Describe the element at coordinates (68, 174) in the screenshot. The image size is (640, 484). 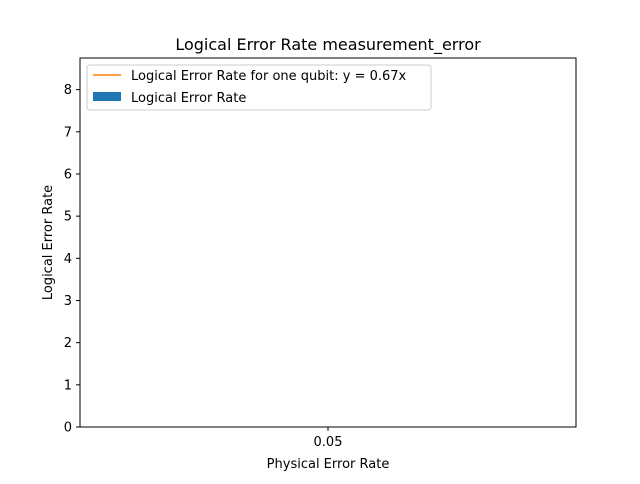
I see `y-tick-label: 6` at that location.